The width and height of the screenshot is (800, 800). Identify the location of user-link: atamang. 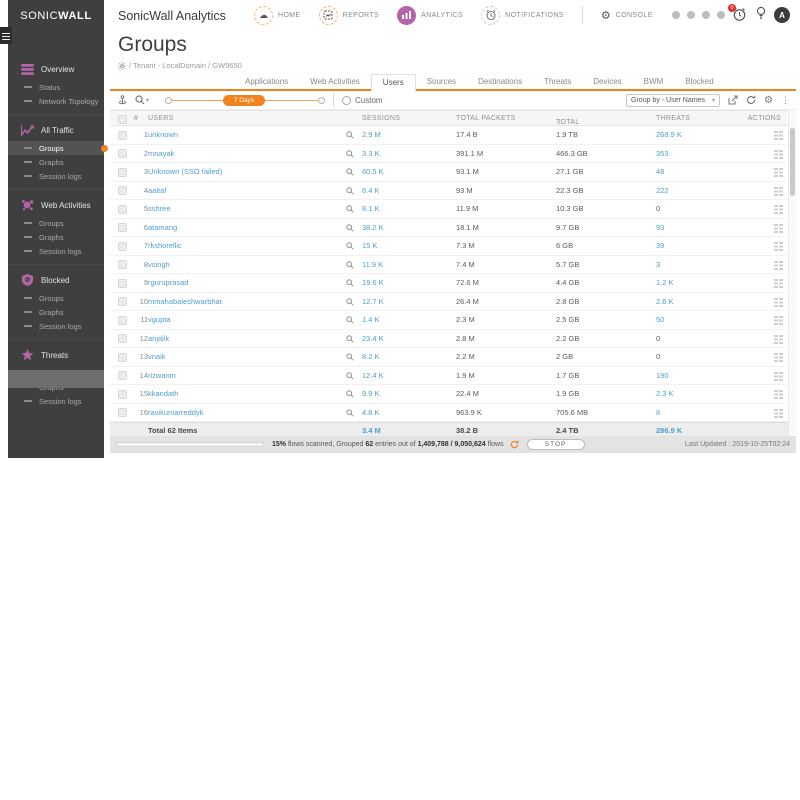
(163, 227).